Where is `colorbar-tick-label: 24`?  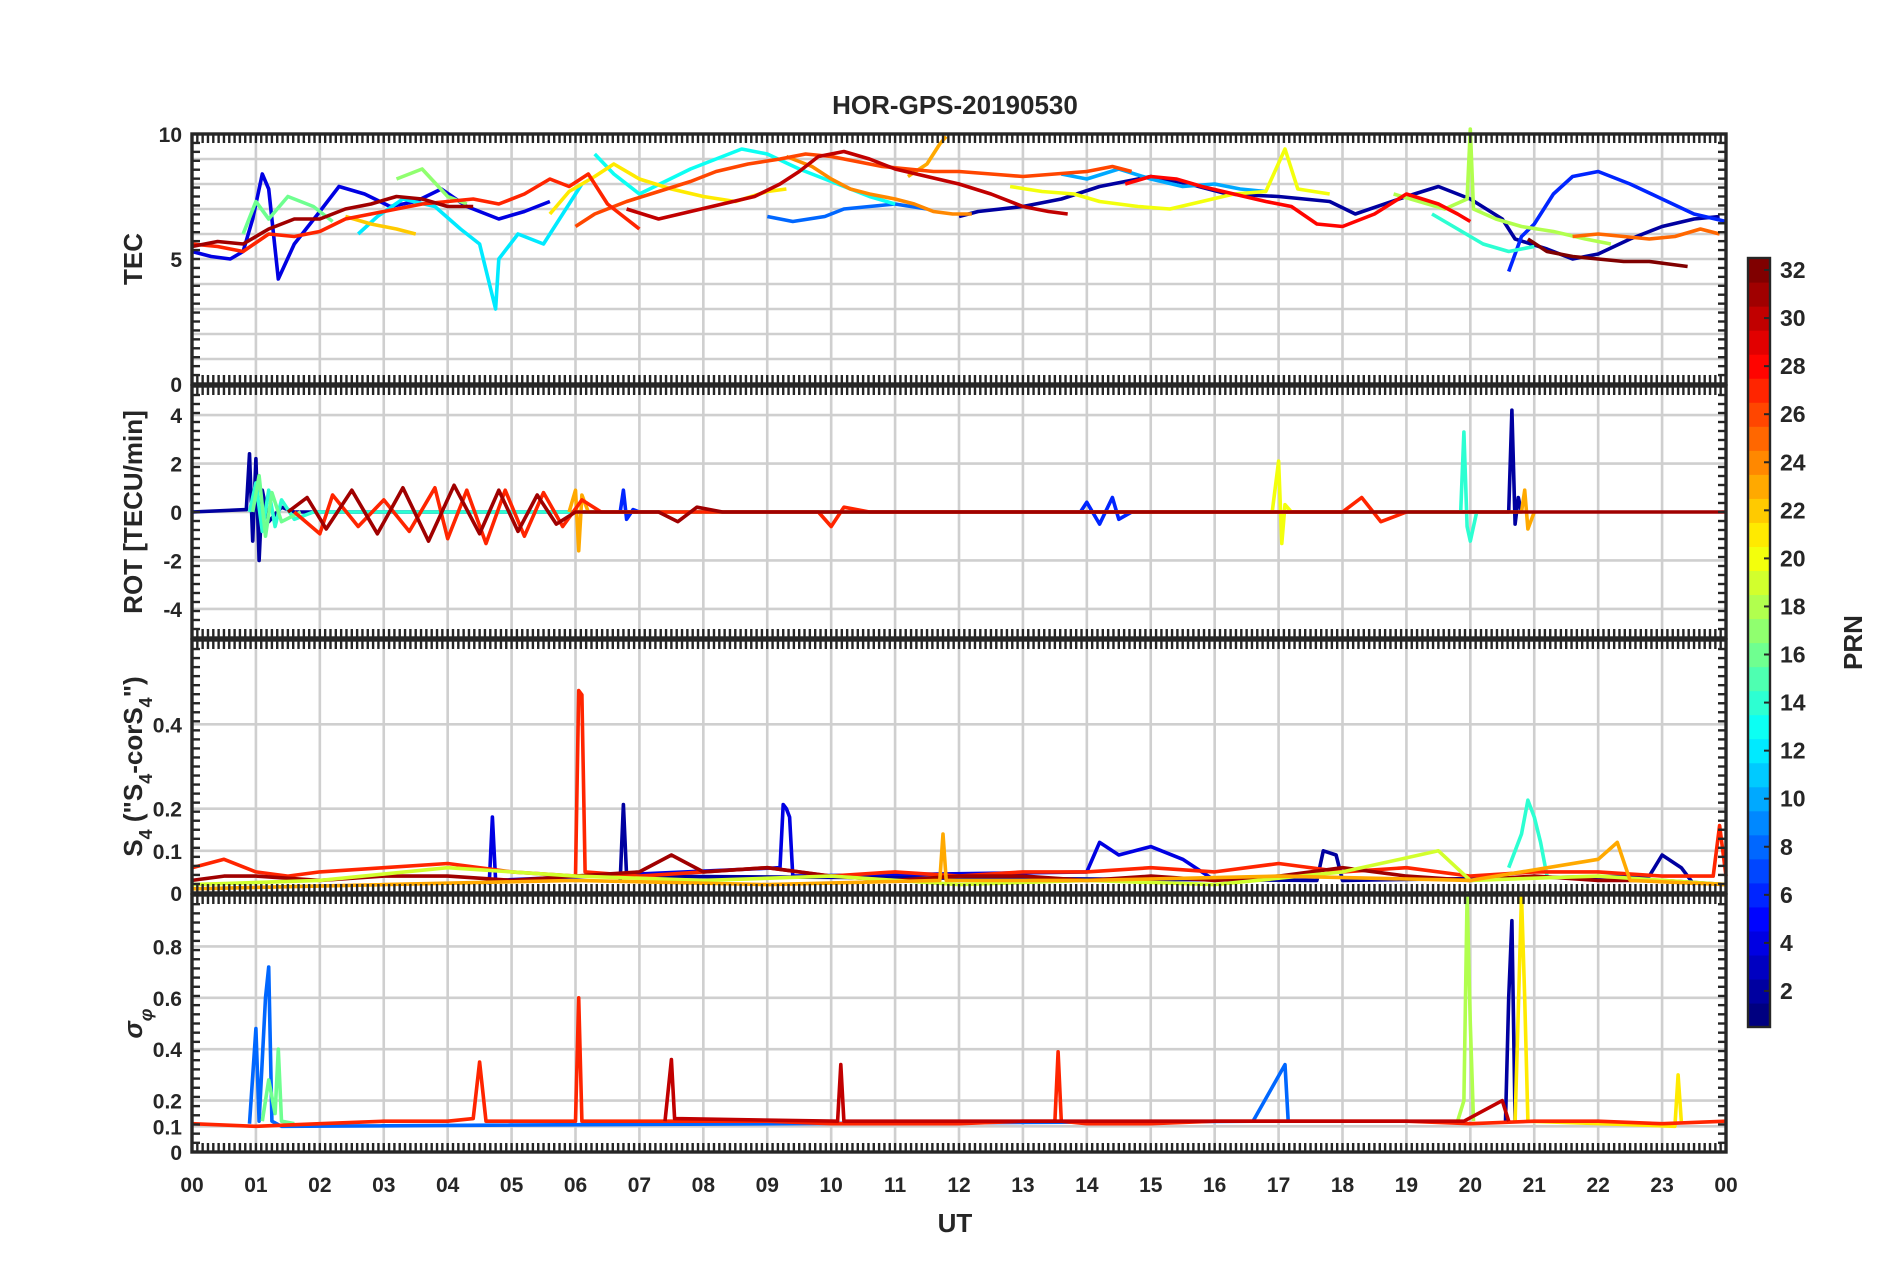
colorbar-tick-label: 24 is located at coordinates (1793, 462).